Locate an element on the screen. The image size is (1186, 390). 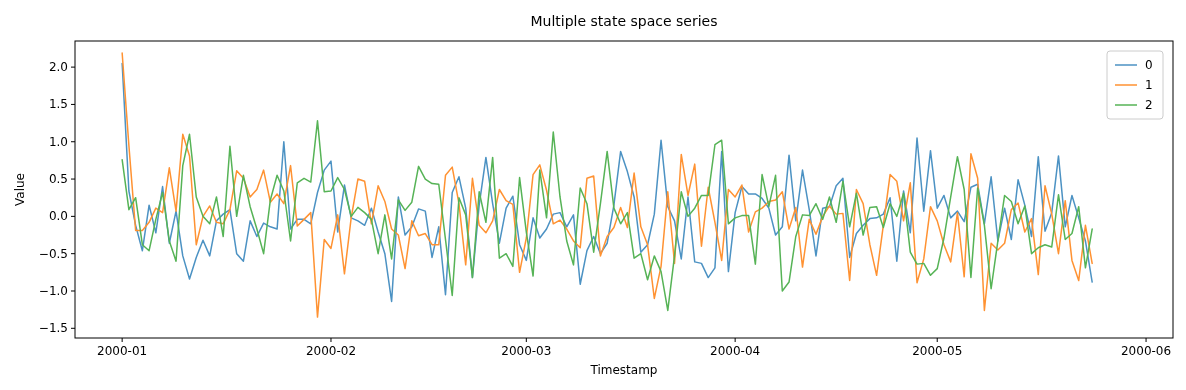
chart-title: Multiple state space series is located at coordinates (624, 21).